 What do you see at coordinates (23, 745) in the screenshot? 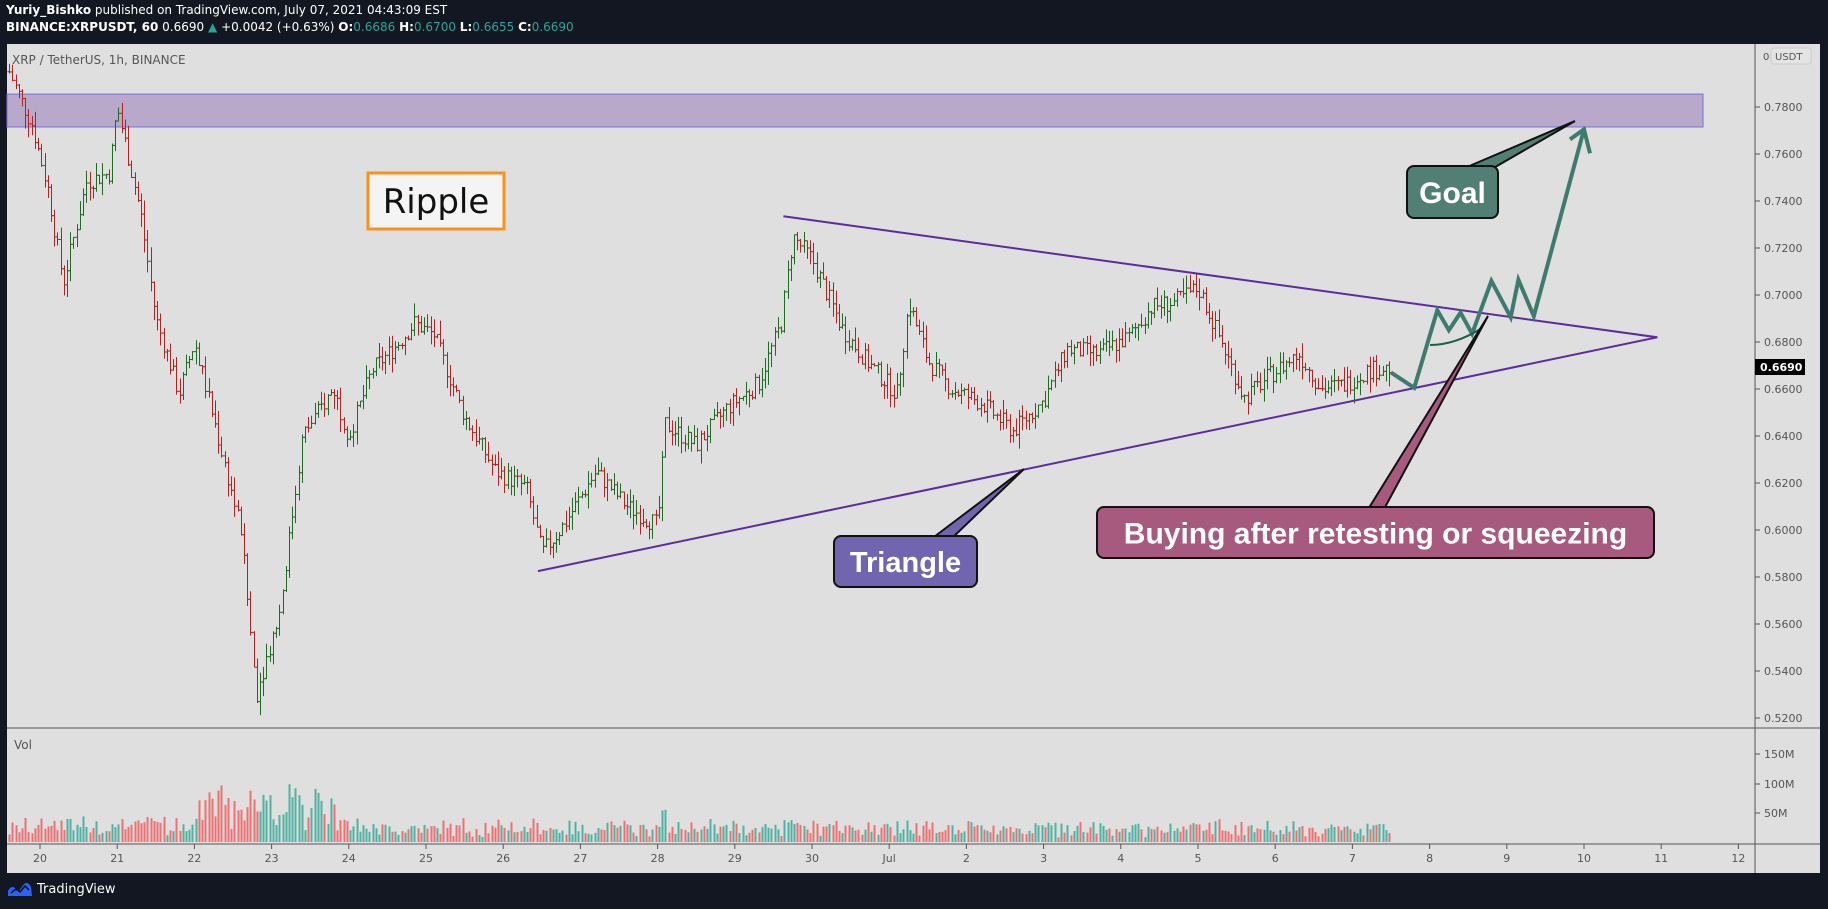
I see `volume-legend: Vol` at bounding box center [23, 745].